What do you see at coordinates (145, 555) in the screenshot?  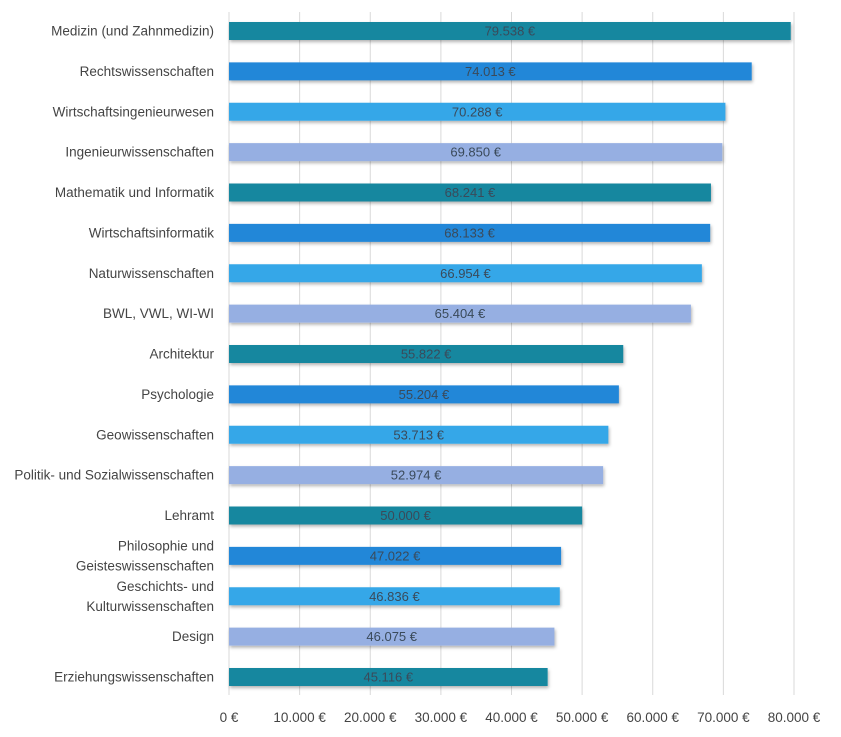 I see `category-label: Philosophie und Geisteswissenschaften` at bounding box center [145, 555].